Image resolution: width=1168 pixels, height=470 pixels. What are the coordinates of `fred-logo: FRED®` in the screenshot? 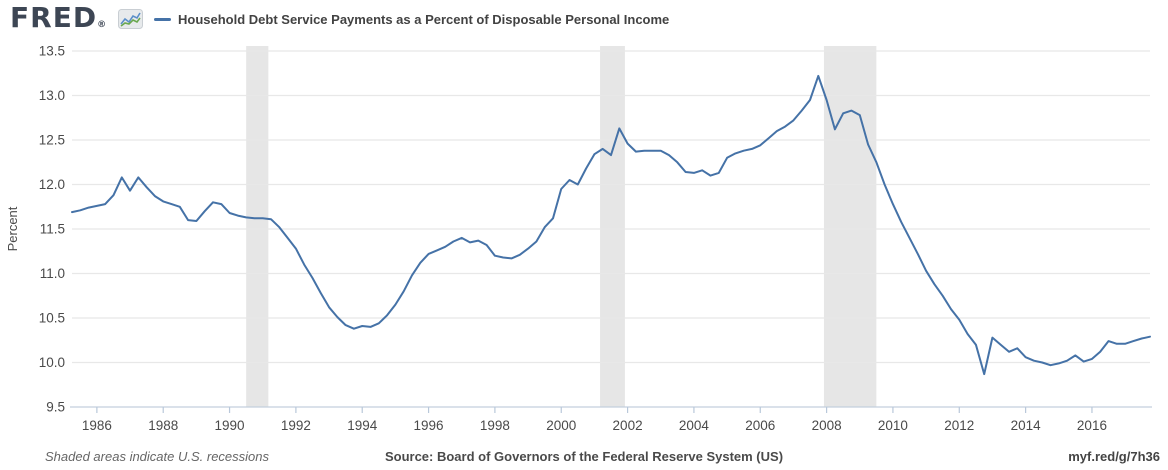 It's located at (58, 21).